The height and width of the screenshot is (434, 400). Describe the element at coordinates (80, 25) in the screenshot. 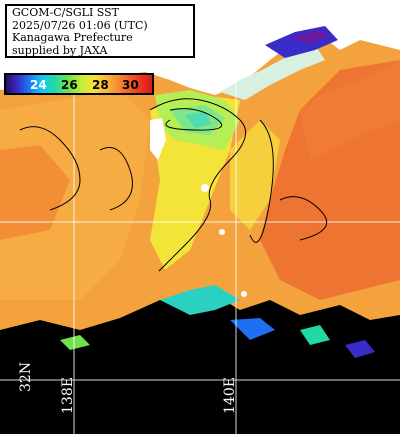

I see `title-line-datetime: 2025/07/26 01:06 (UTC)` at that location.